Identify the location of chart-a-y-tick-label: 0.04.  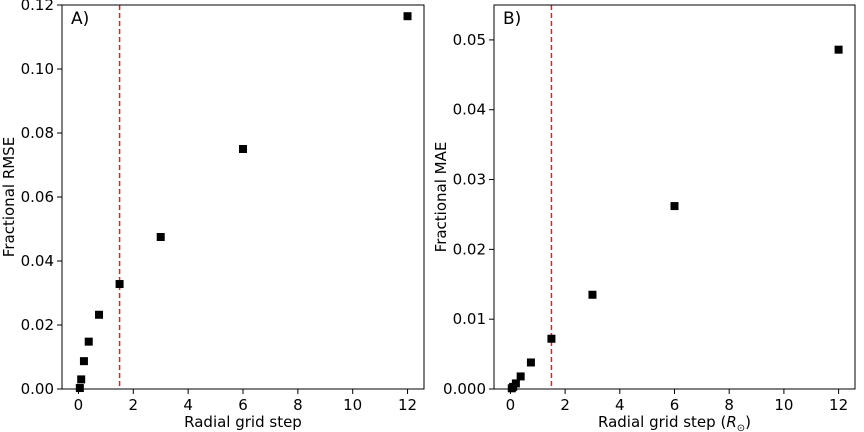
(37, 261).